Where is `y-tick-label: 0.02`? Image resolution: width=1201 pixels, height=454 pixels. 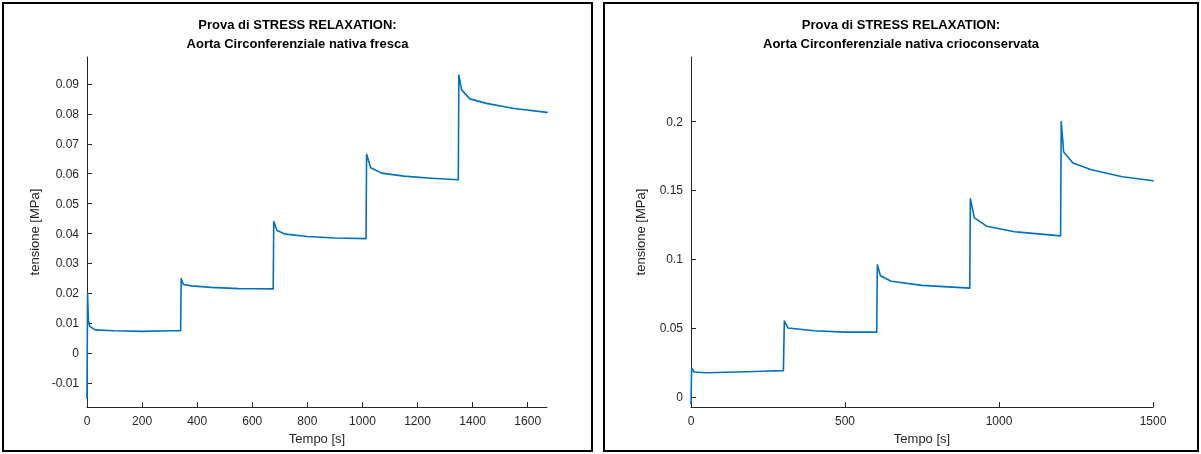 y-tick-label: 0.02 is located at coordinates (67, 293).